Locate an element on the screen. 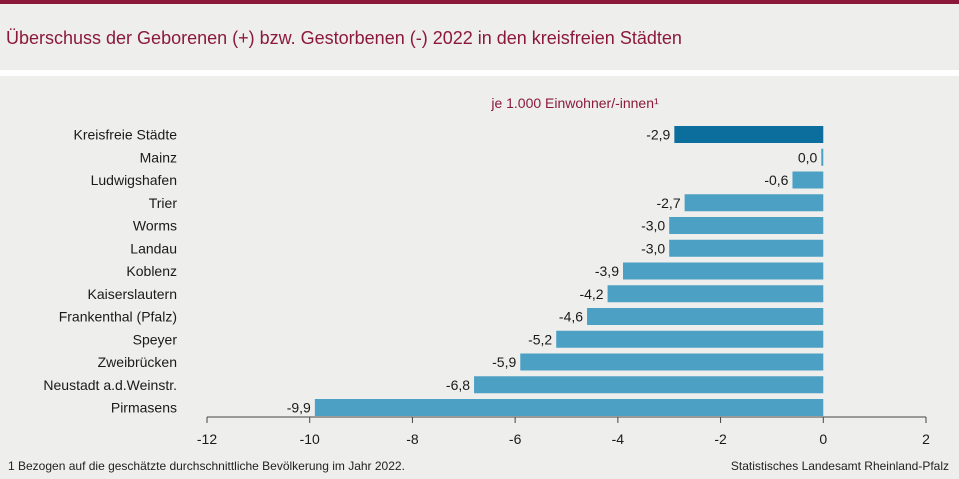 The image size is (959, 479). category-label: Mainz is located at coordinates (158, 157).